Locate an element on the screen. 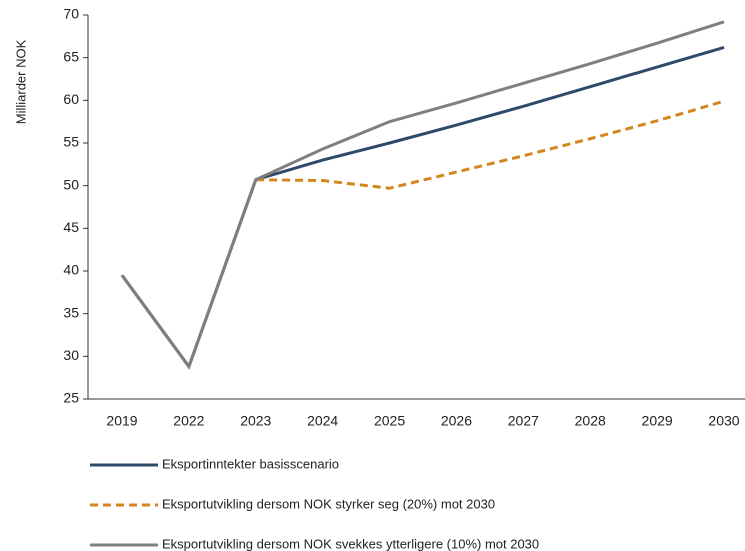 The height and width of the screenshot is (551, 745). x-tick-label: 2028 is located at coordinates (590, 421).